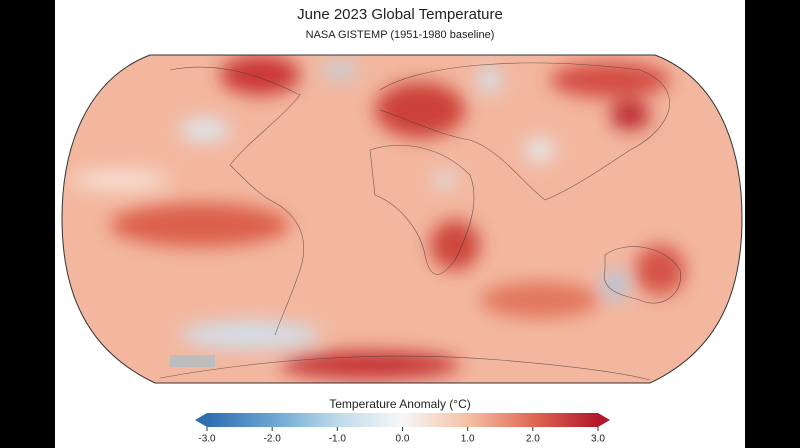 The height and width of the screenshot is (448, 800). I want to click on colorbar-scale, so click(402, 420).